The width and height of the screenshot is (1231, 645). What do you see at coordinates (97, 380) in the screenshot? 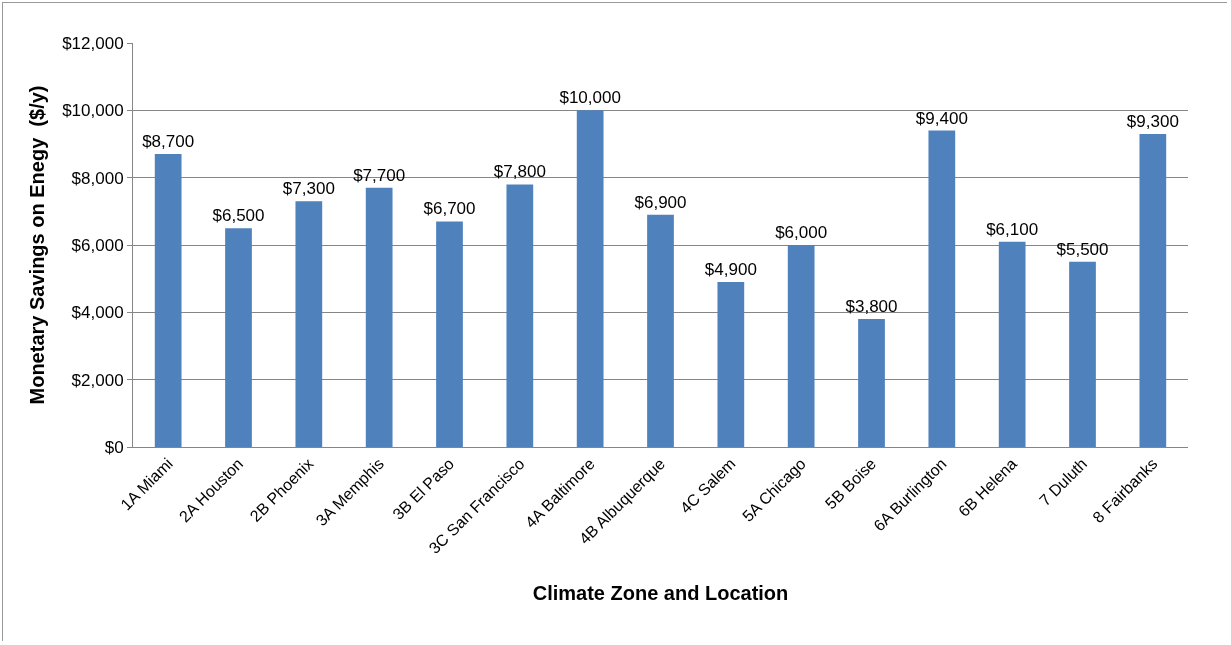
I see `y-tick-label: $2,000` at bounding box center [97, 380].